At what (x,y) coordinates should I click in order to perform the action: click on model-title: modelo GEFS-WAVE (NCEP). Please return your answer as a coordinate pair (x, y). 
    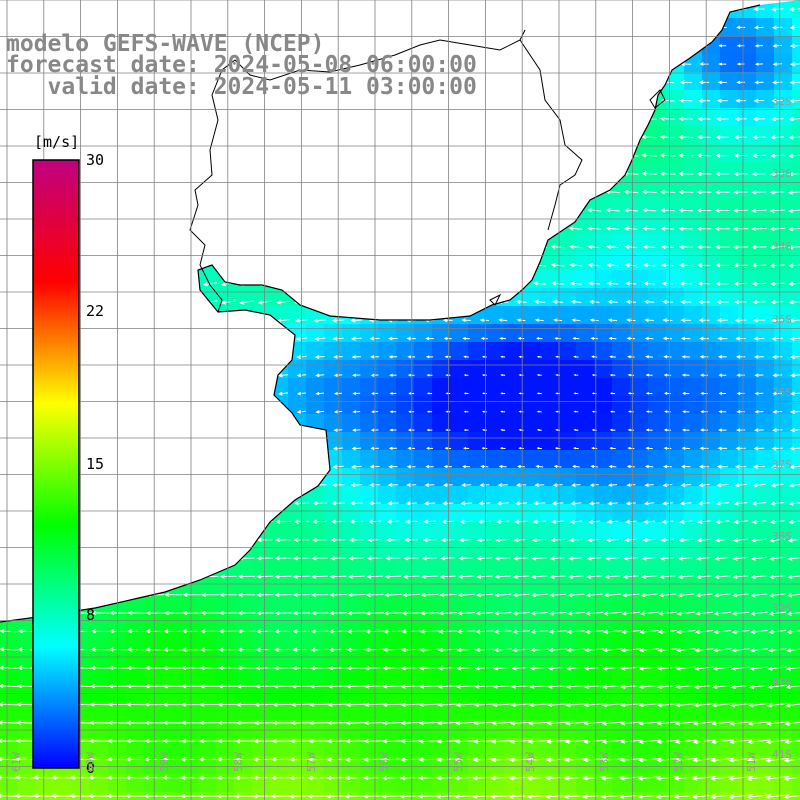
    Looking at the image, I should click on (165, 44).